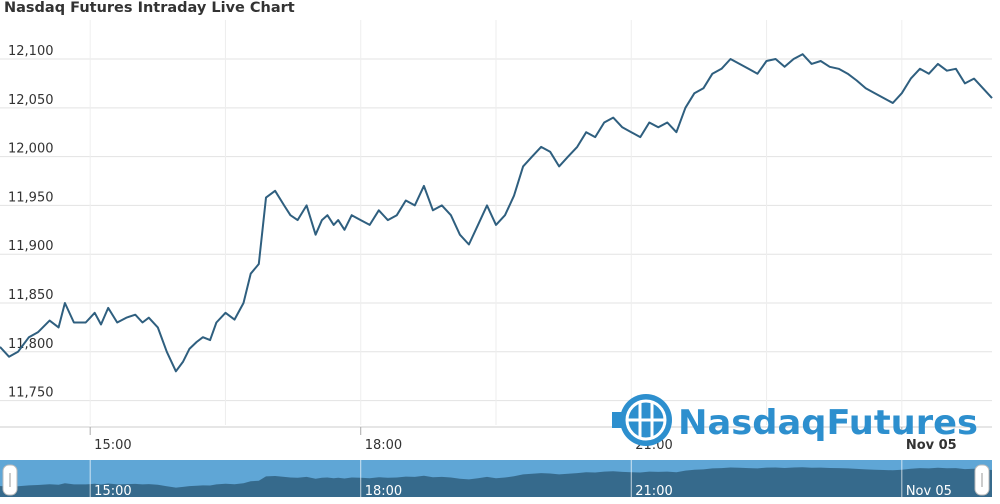 This screenshot has width=1000, height=504. Describe the element at coordinates (112, 445) in the screenshot. I see `x-tick-label: 15:00` at that location.